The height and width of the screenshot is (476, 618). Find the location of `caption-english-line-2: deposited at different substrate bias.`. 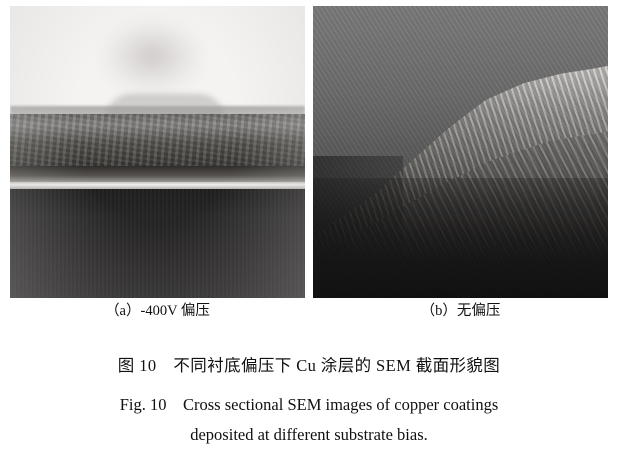

caption-english-line-2: deposited at different substrate bias. is located at coordinates (309, 434).